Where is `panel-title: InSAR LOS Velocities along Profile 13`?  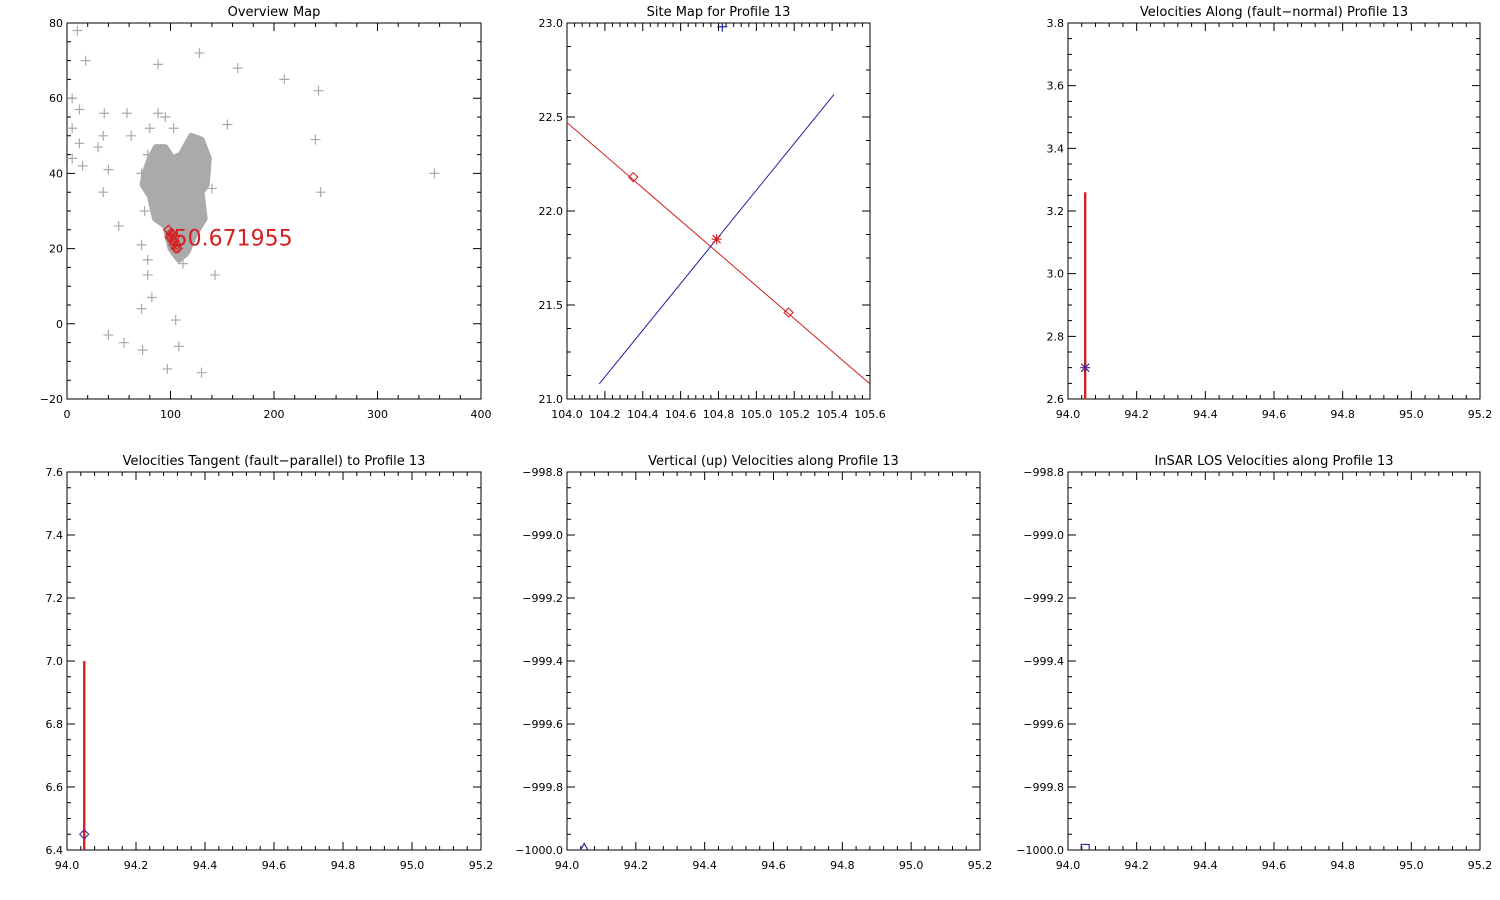
panel-title: InSAR LOS Velocities along Profile 13 is located at coordinates (1273, 461).